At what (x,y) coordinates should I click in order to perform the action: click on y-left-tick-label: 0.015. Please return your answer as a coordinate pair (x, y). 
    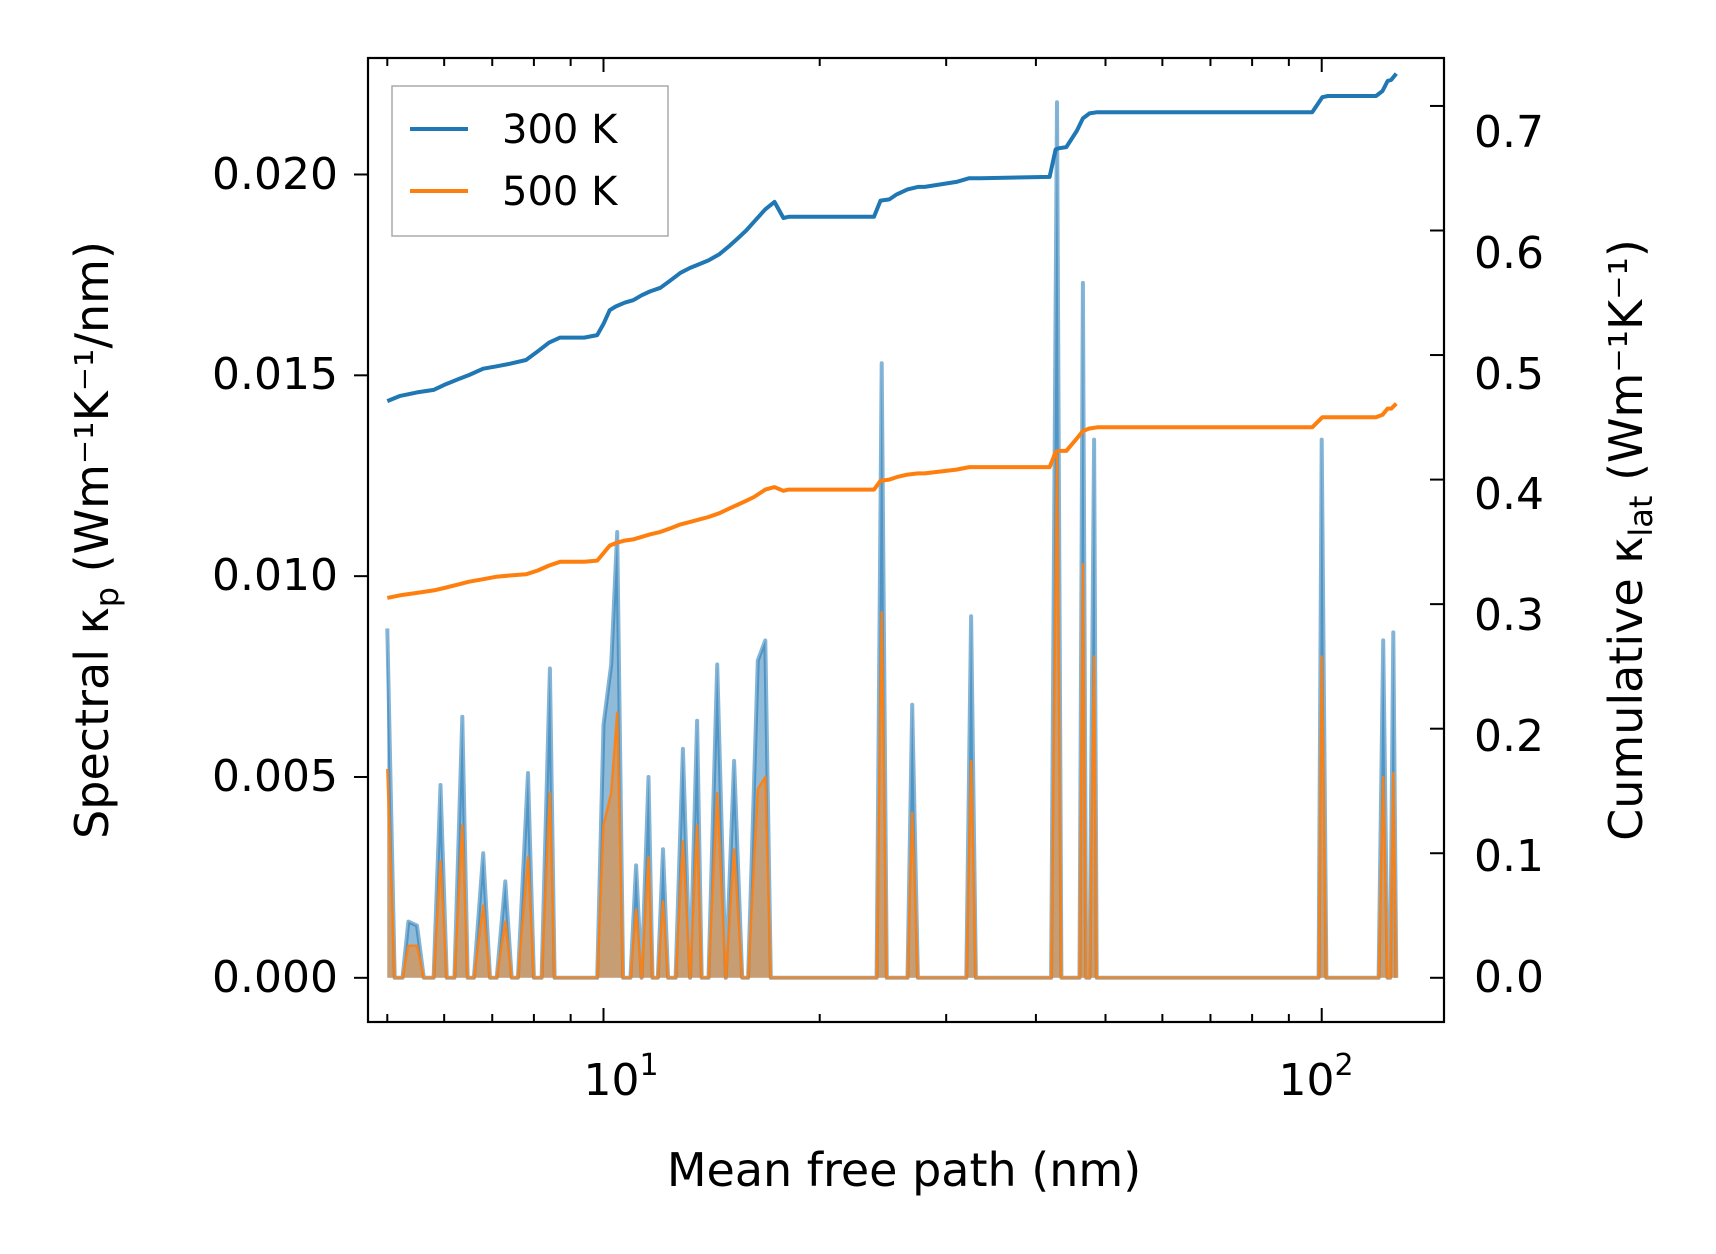
    Looking at the image, I should click on (275, 374).